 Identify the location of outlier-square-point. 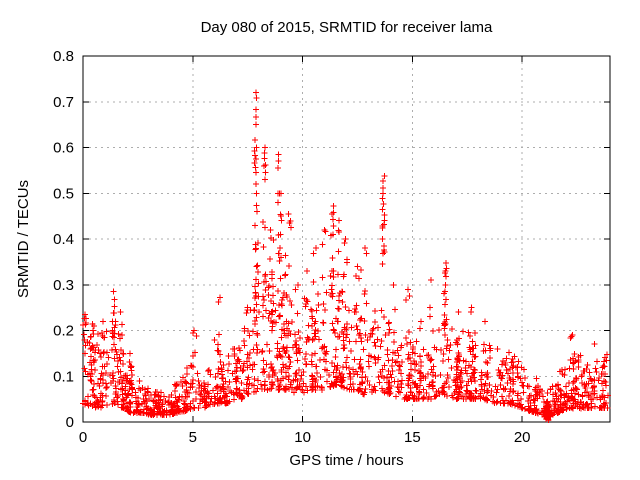
(548, 418).